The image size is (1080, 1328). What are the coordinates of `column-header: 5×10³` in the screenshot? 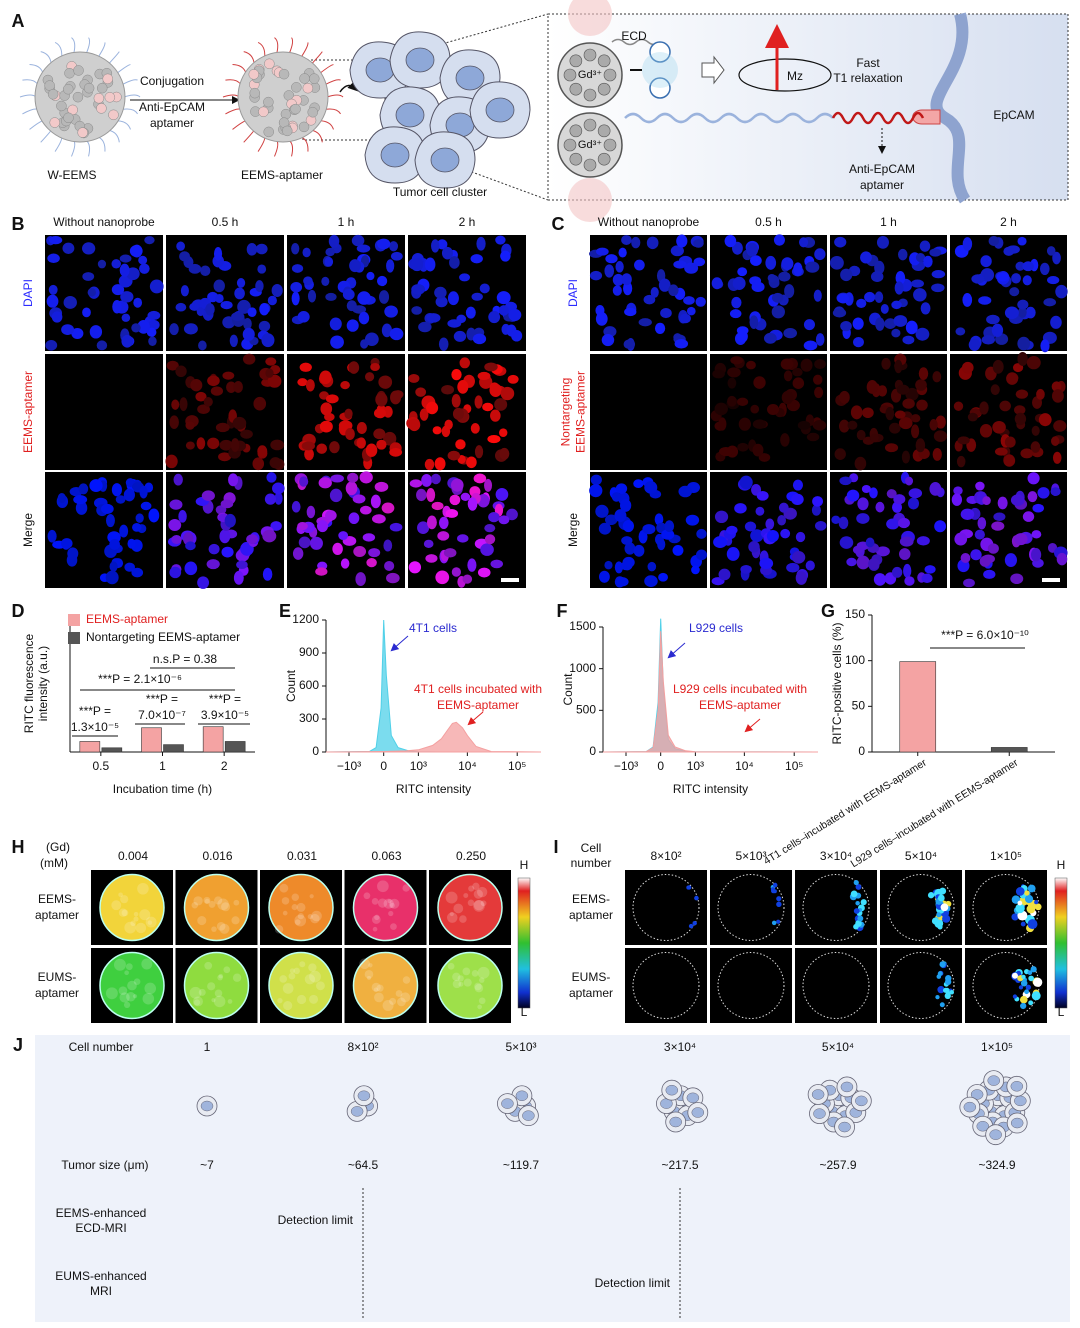 It's located at (750, 856).